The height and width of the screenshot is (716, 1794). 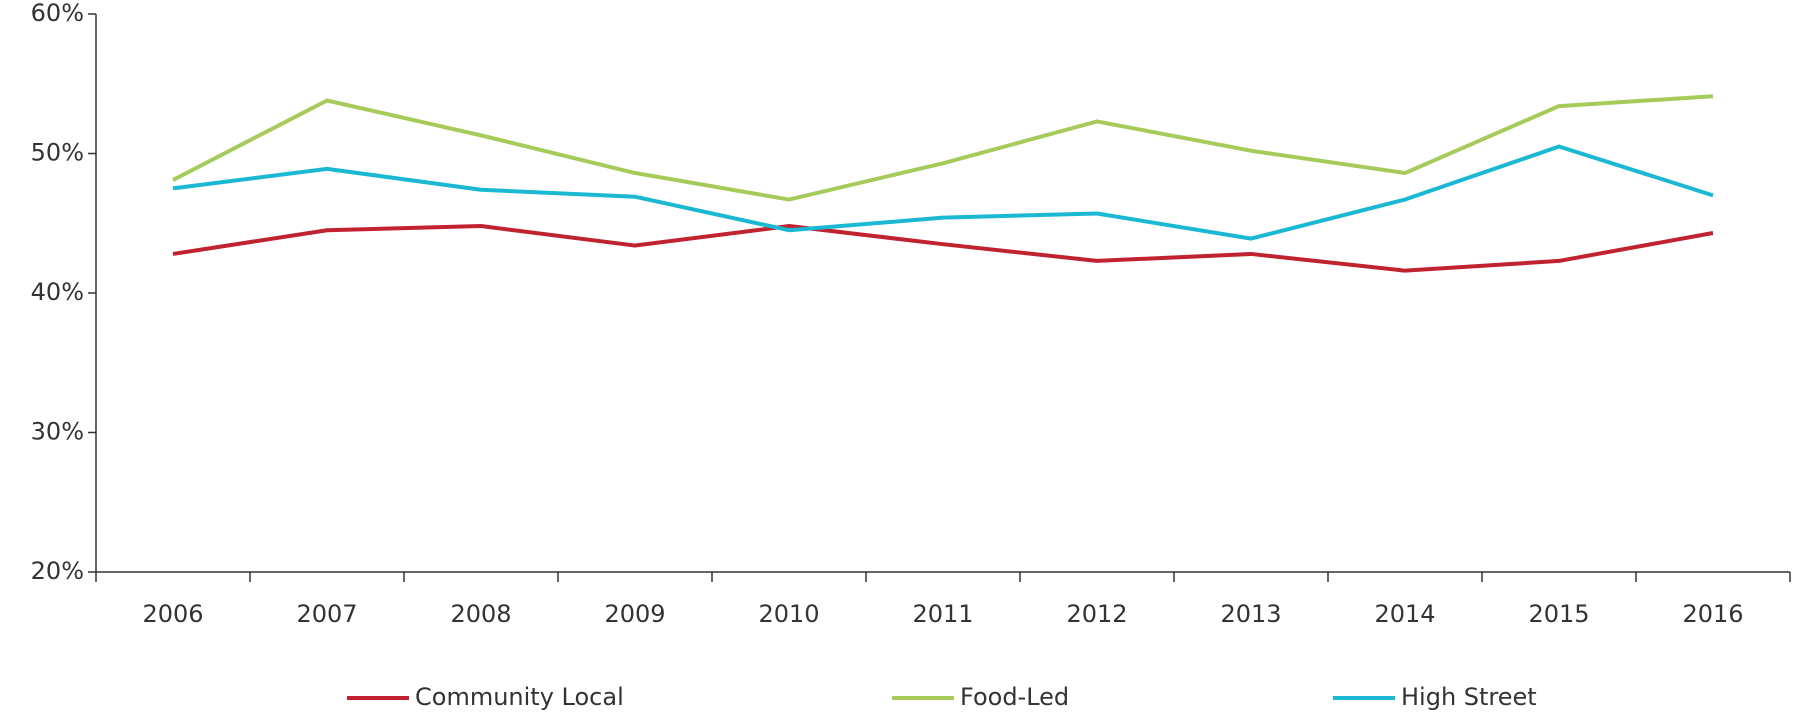 I want to click on y-tick-label: 20%, so click(x=57, y=571).